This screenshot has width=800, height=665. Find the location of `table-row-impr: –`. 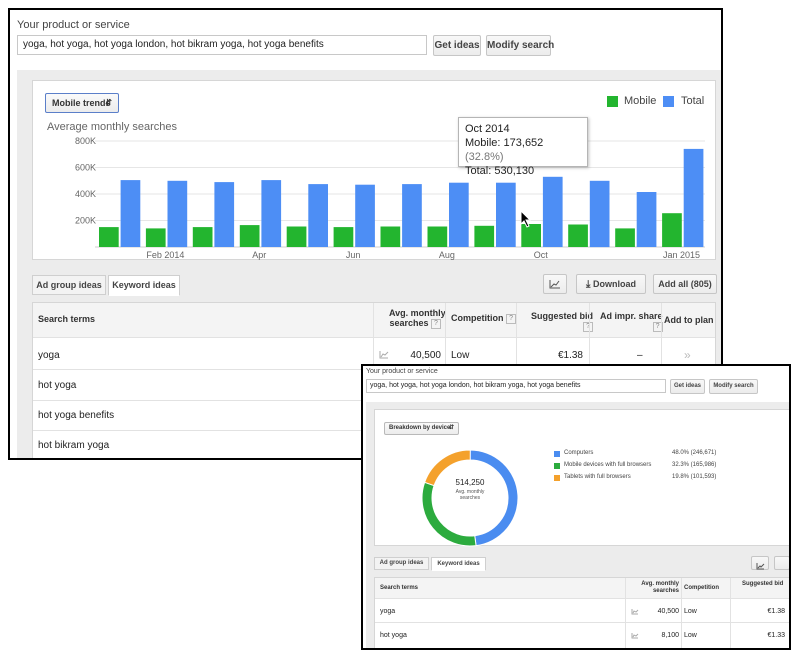

table-row-impr: – is located at coordinates (640, 355).